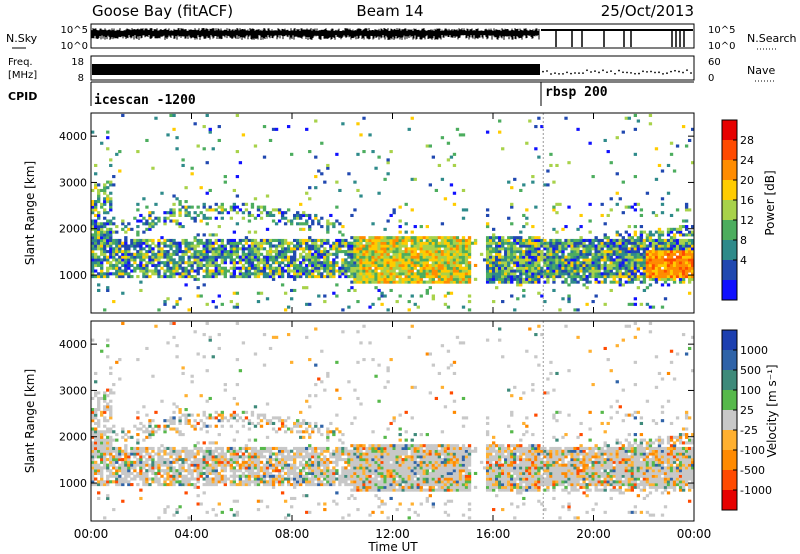  What do you see at coordinates (145, 100) in the screenshot?
I see `cpid-segment-1: icescan -1200` at bounding box center [145, 100].